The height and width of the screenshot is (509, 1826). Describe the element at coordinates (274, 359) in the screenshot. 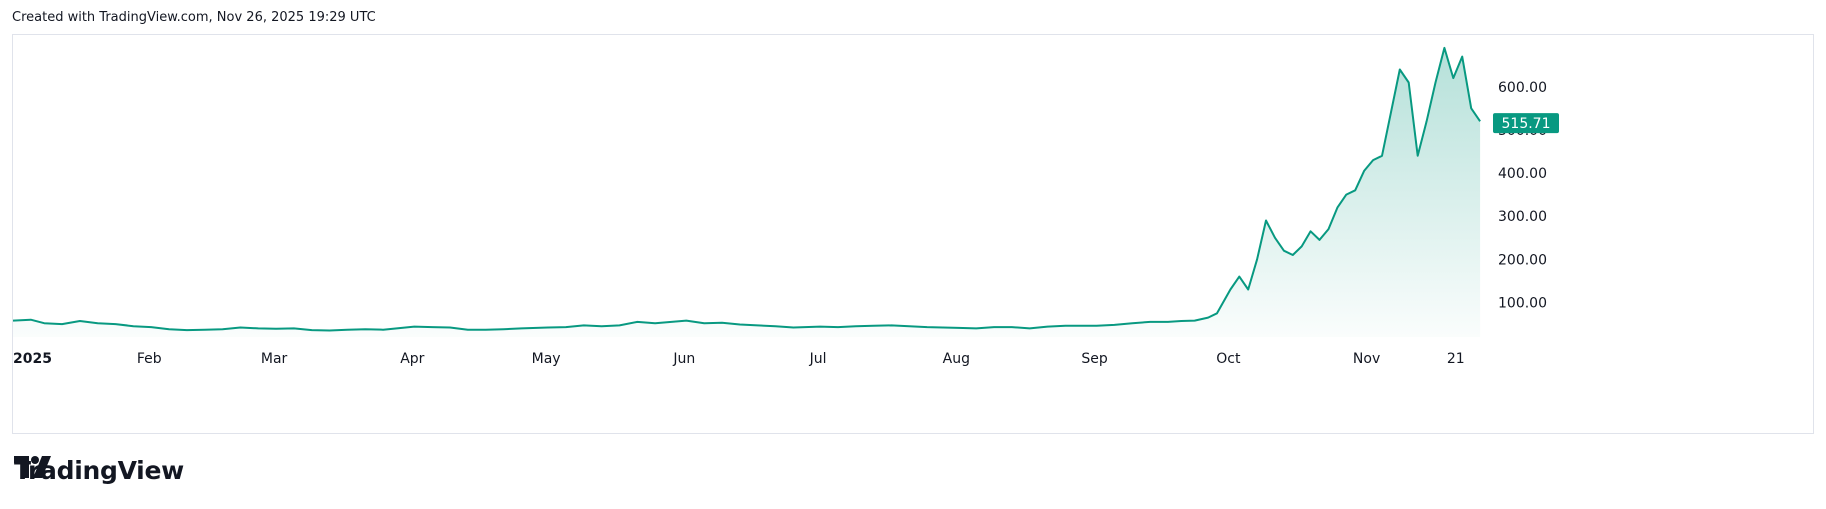

I see `x-tick-label: Mar` at that location.